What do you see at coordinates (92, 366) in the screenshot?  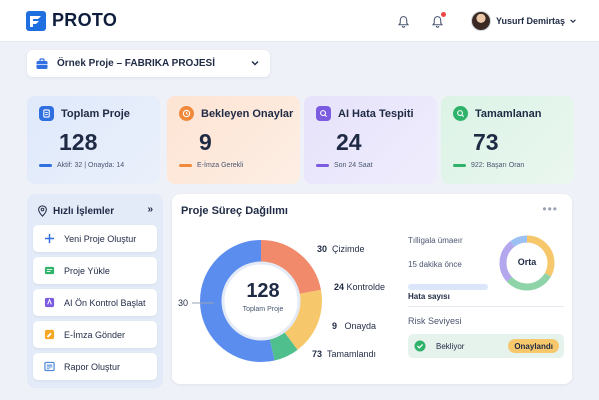 I see `quick-action-label: Rapor Oluştur` at bounding box center [92, 366].